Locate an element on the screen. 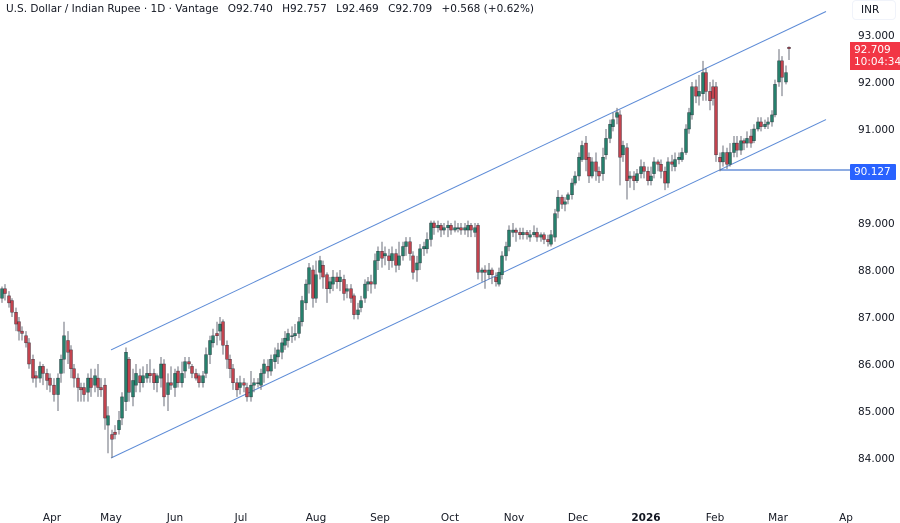  interval-label: 1D is located at coordinates (158, 9).